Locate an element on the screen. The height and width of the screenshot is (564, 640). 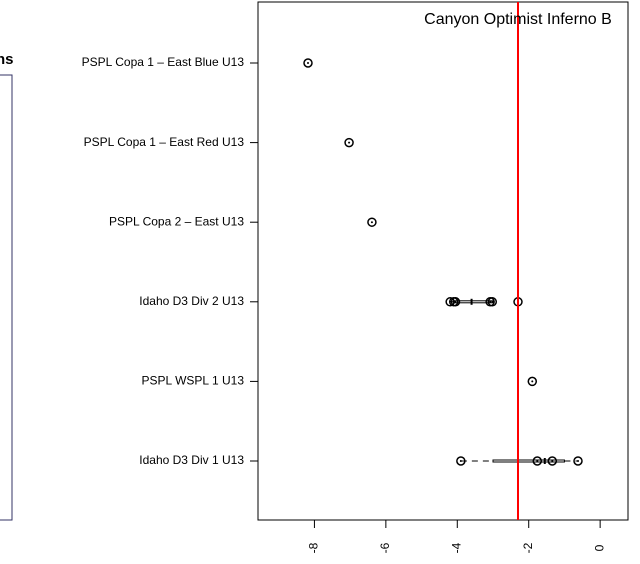
side-label: ns is located at coordinates (7, 59).